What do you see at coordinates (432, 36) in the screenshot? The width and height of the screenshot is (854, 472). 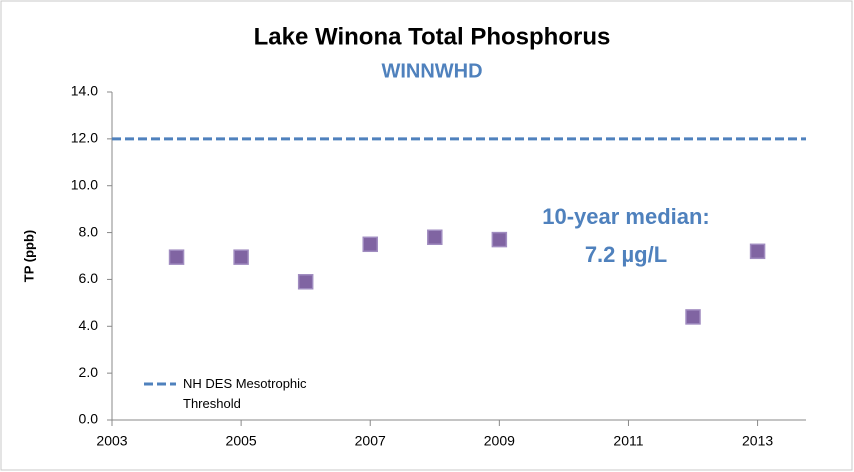 I see `chart-title: Lake Winona Total Phosphorus` at bounding box center [432, 36].